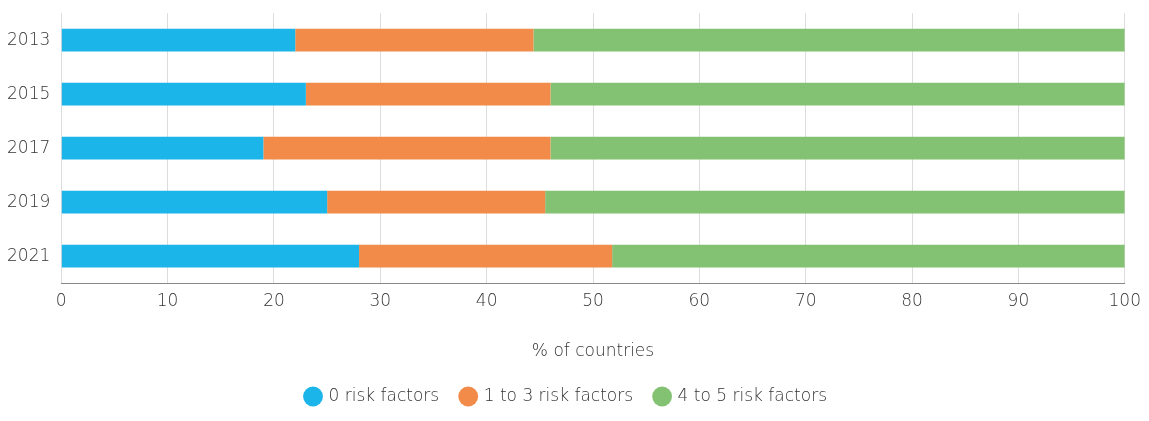 The image size is (1149, 421). I want to click on x-tick-label: 0, so click(61, 299).